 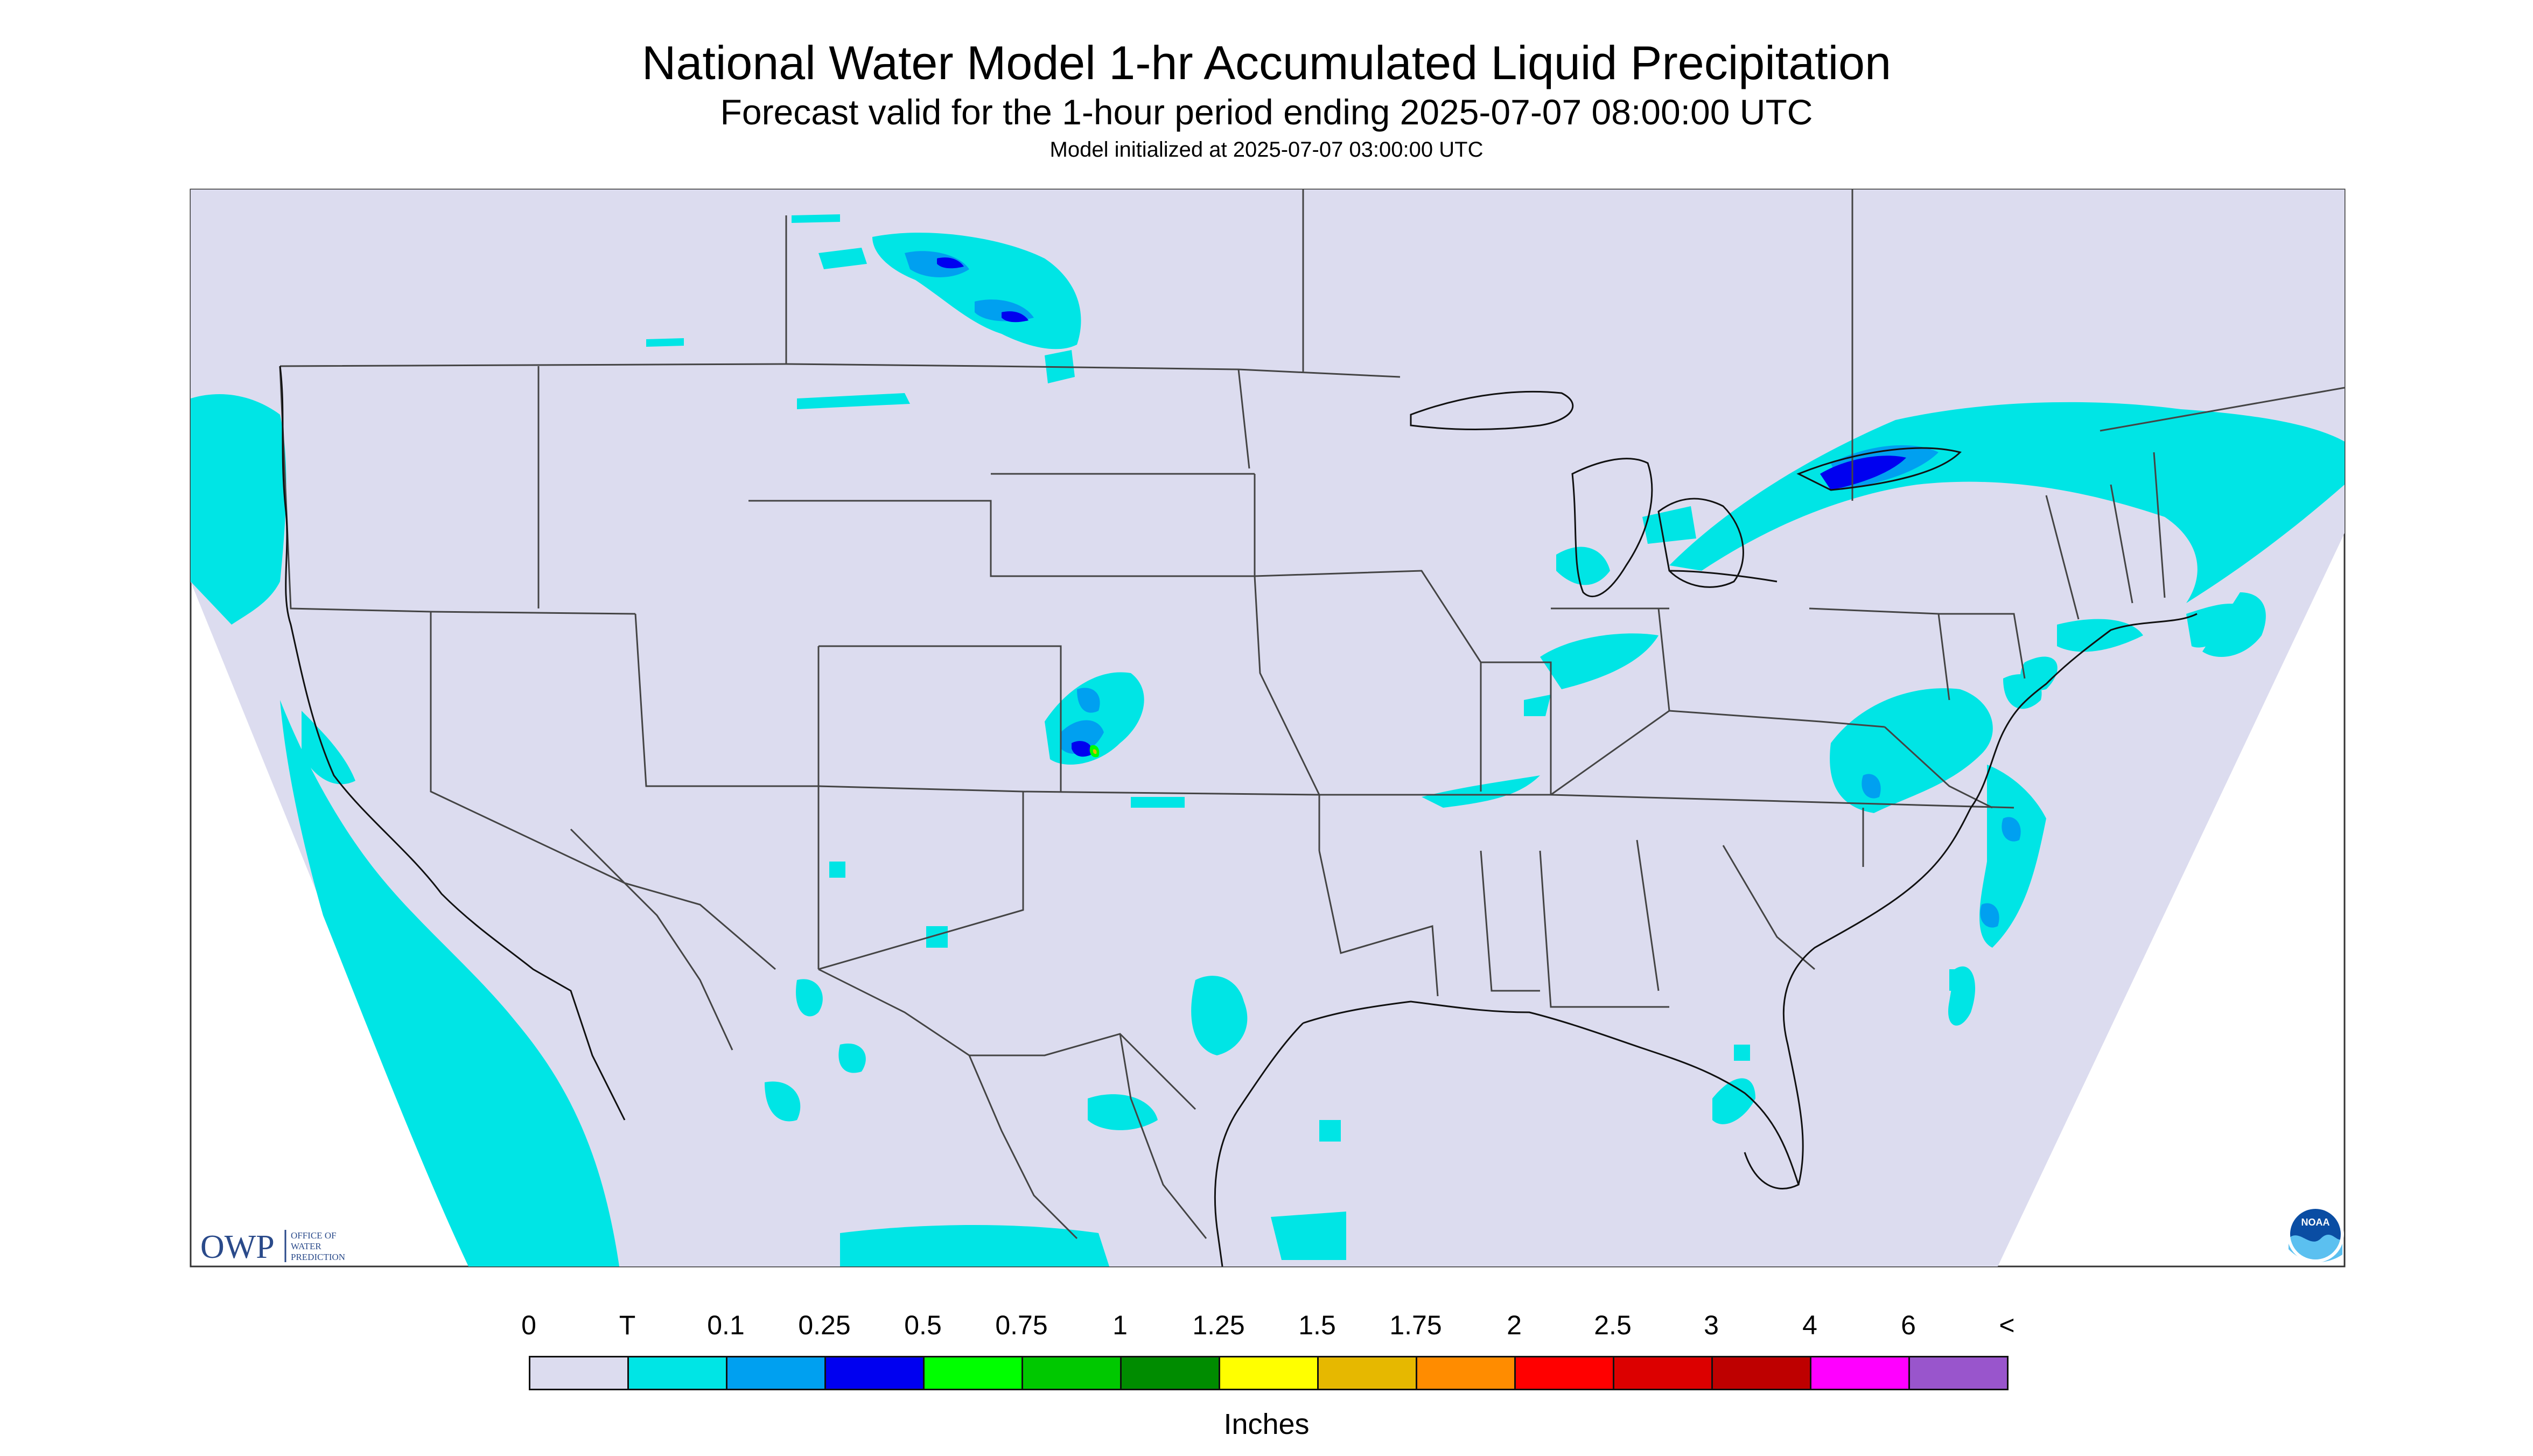 I want to click on legend-label: 2, so click(x=1515, y=1325).